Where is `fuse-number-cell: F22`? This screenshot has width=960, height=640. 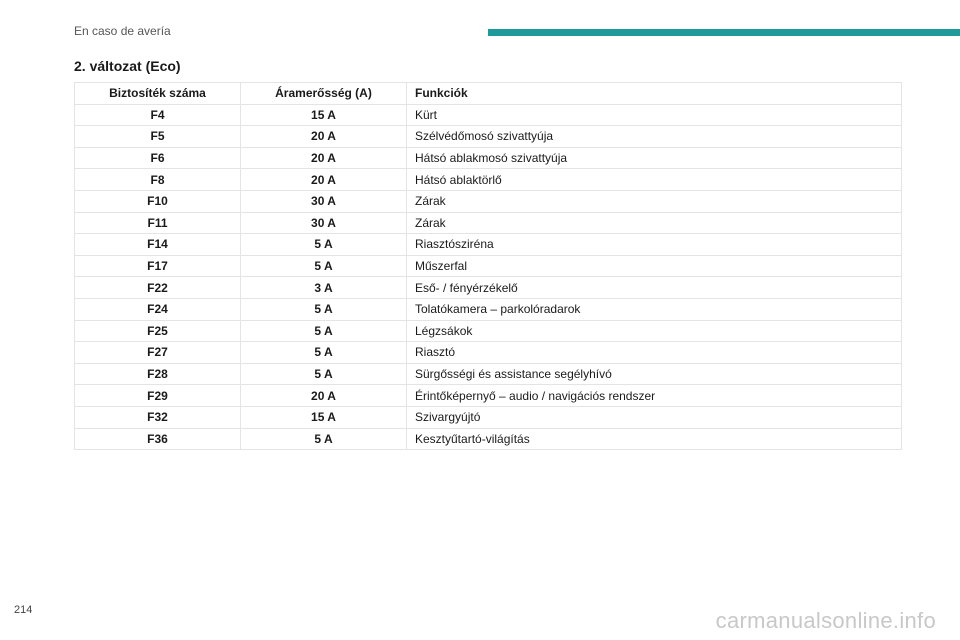 fuse-number-cell: F22 is located at coordinates (157, 287).